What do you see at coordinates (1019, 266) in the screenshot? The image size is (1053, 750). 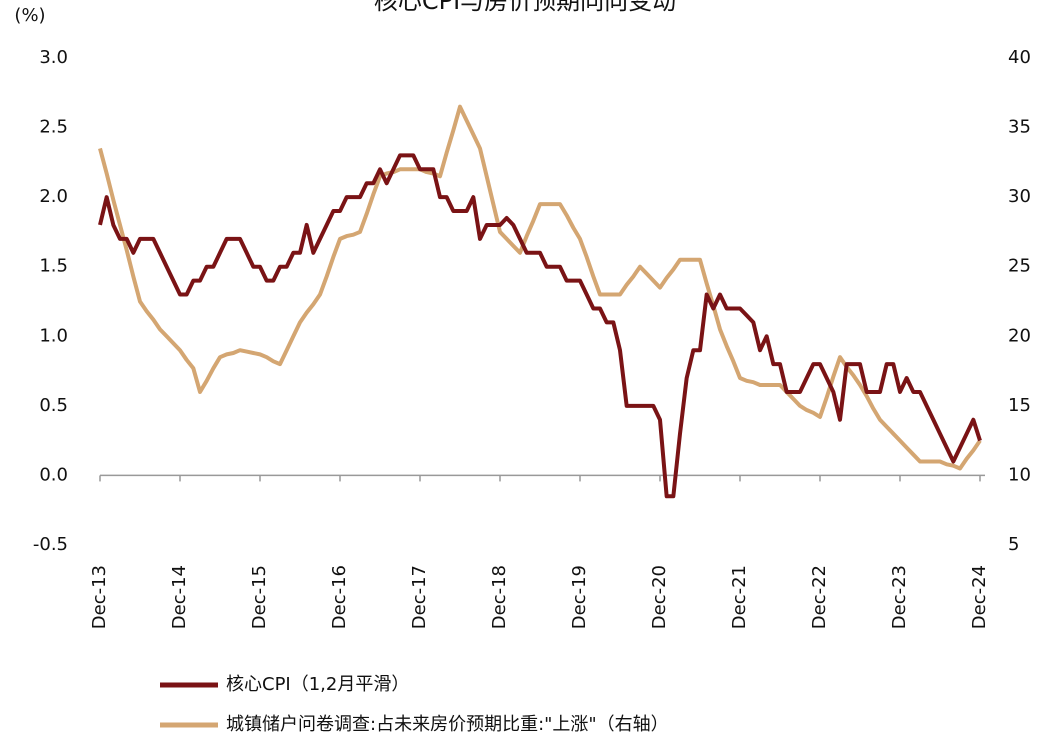 I see `y2-tick-label: 25` at bounding box center [1019, 266].